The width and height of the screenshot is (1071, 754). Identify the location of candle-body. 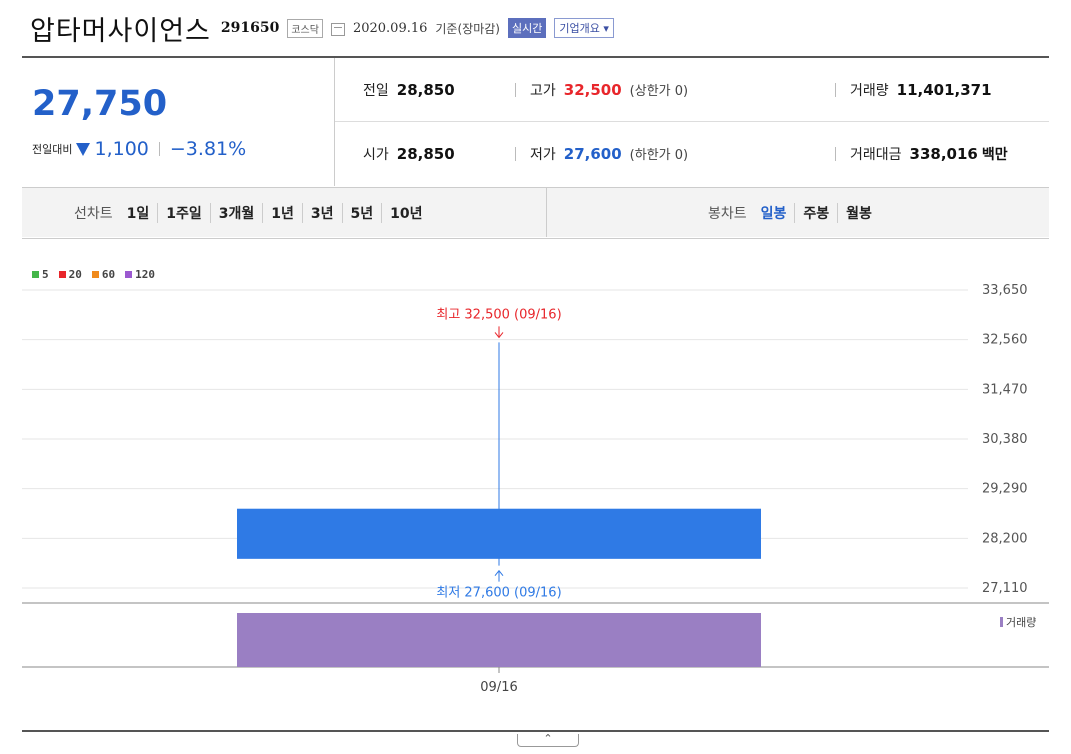
(499, 533).